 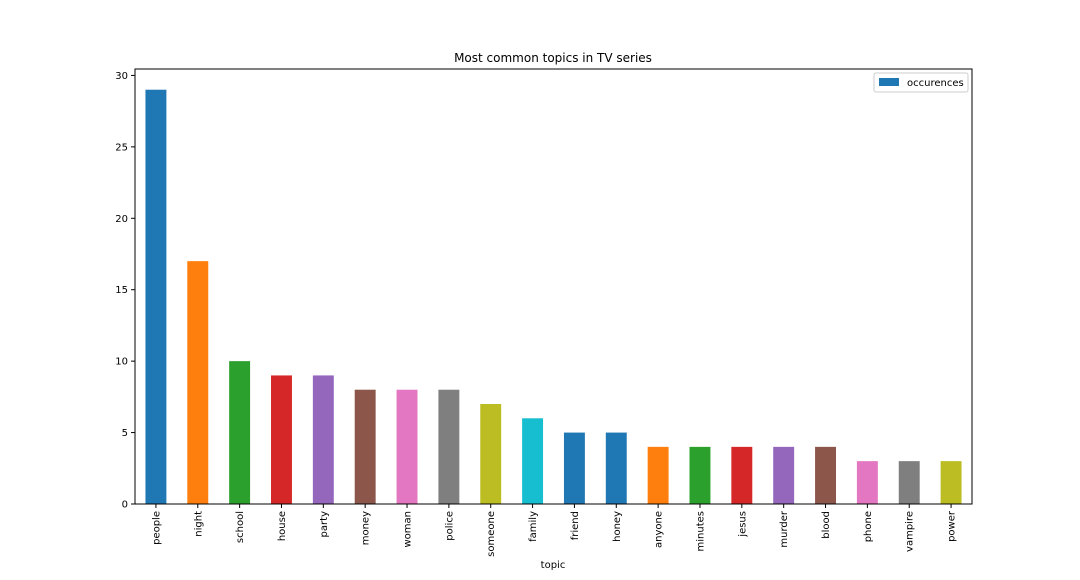 What do you see at coordinates (156, 528) in the screenshot?
I see `x-tick-label: people` at bounding box center [156, 528].